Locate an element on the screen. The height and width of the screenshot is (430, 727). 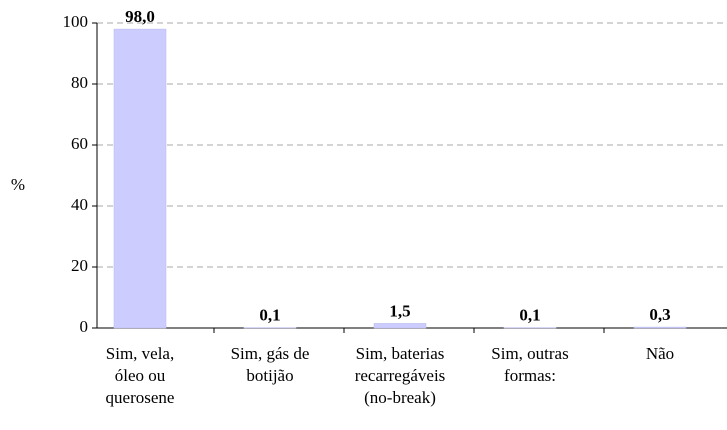
x-tick-label: Sim, gás de botijão is located at coordinates (270, 364).